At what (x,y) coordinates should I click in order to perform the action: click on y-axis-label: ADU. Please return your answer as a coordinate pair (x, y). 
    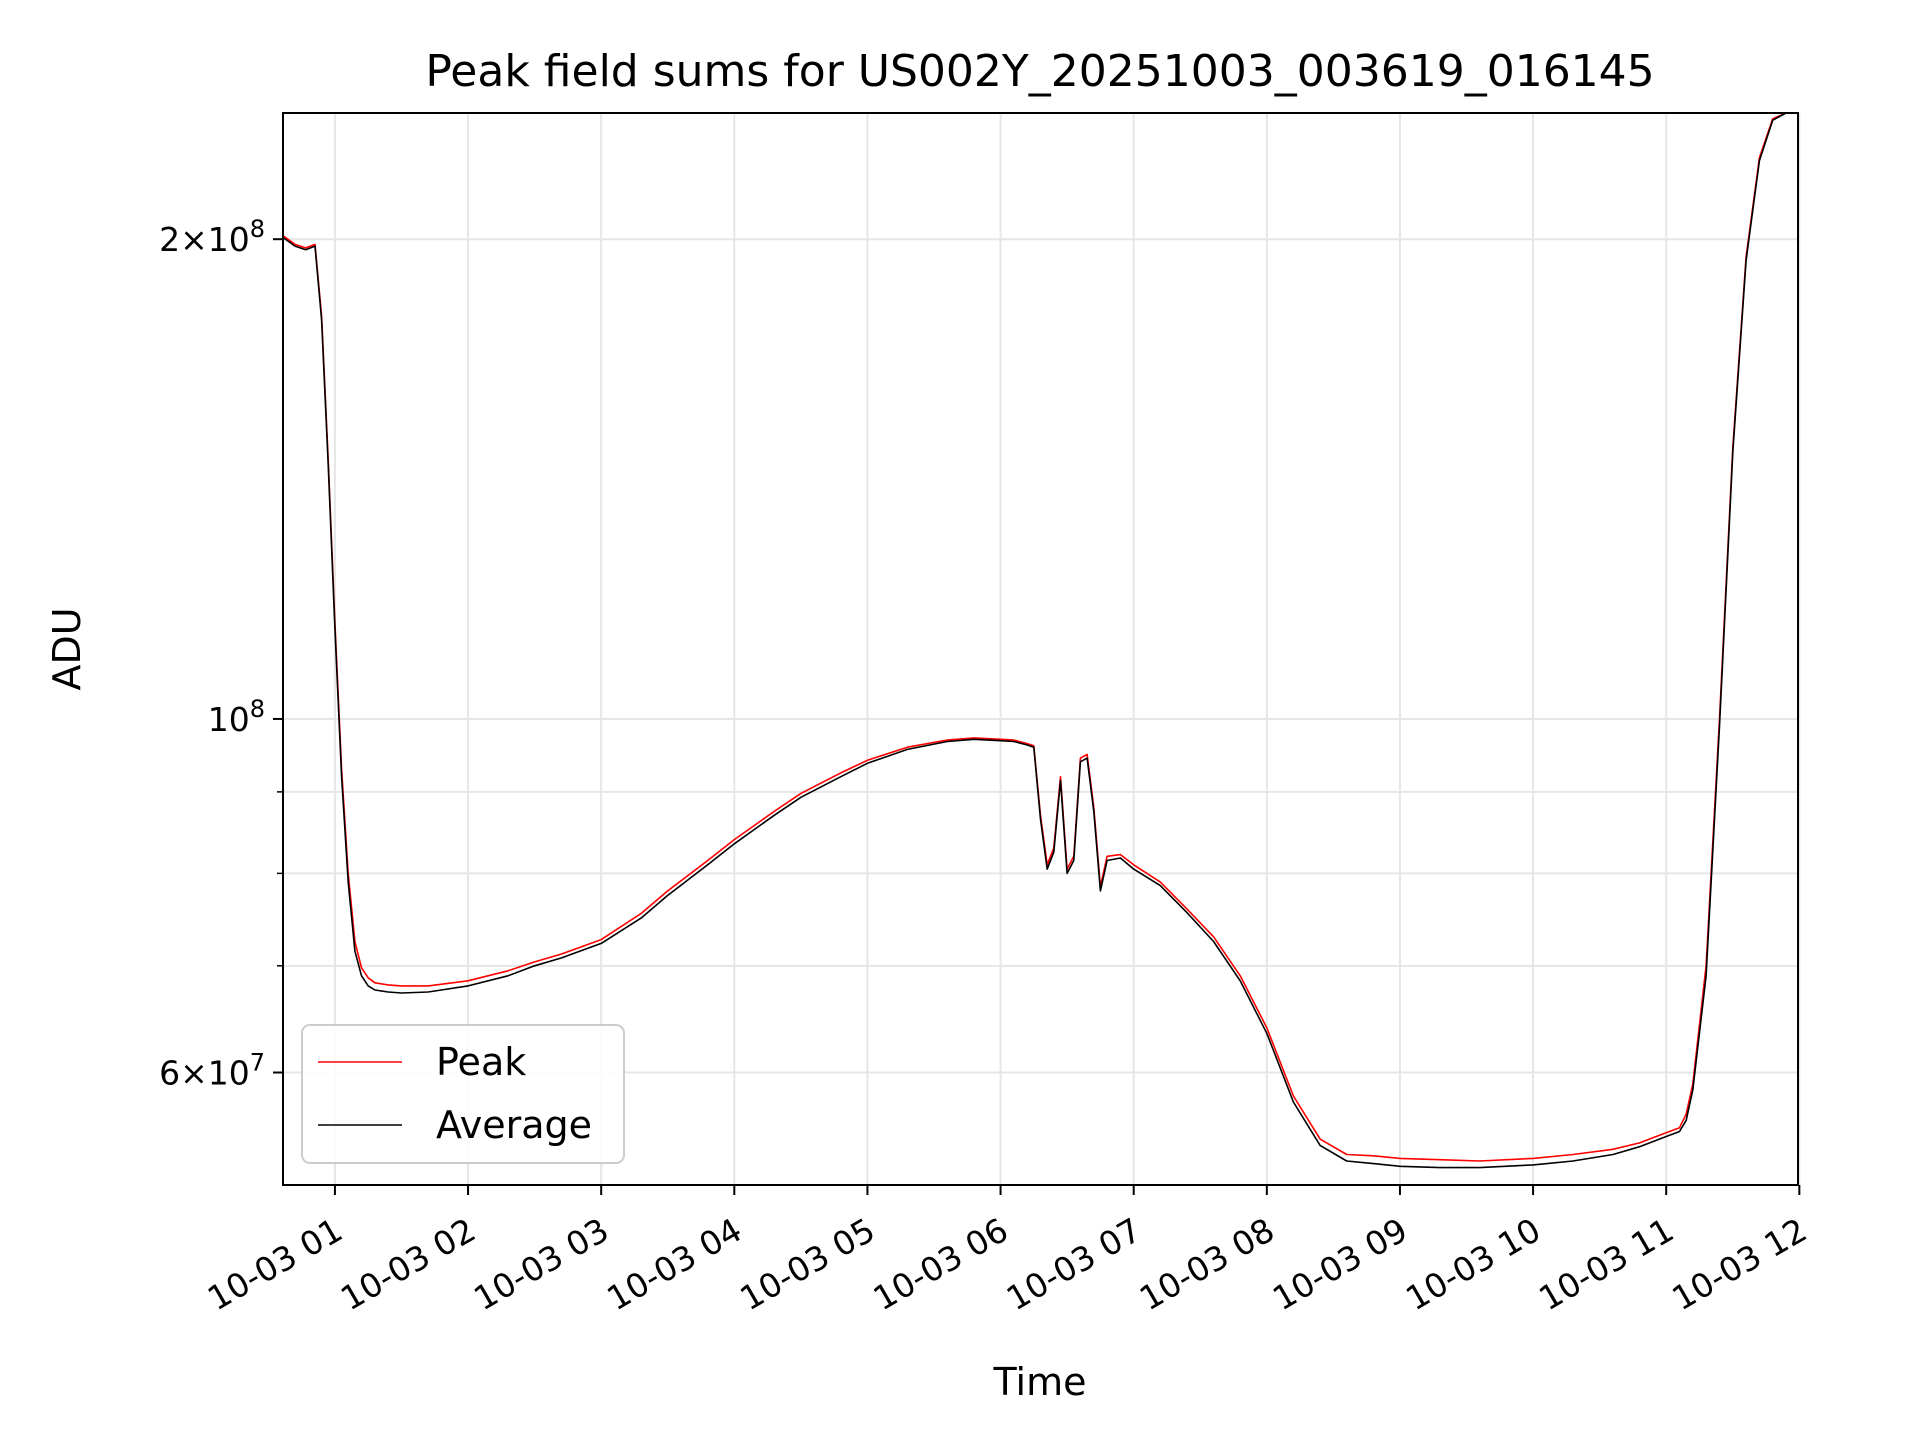
    Looking at the image, I should click on (67, 648).